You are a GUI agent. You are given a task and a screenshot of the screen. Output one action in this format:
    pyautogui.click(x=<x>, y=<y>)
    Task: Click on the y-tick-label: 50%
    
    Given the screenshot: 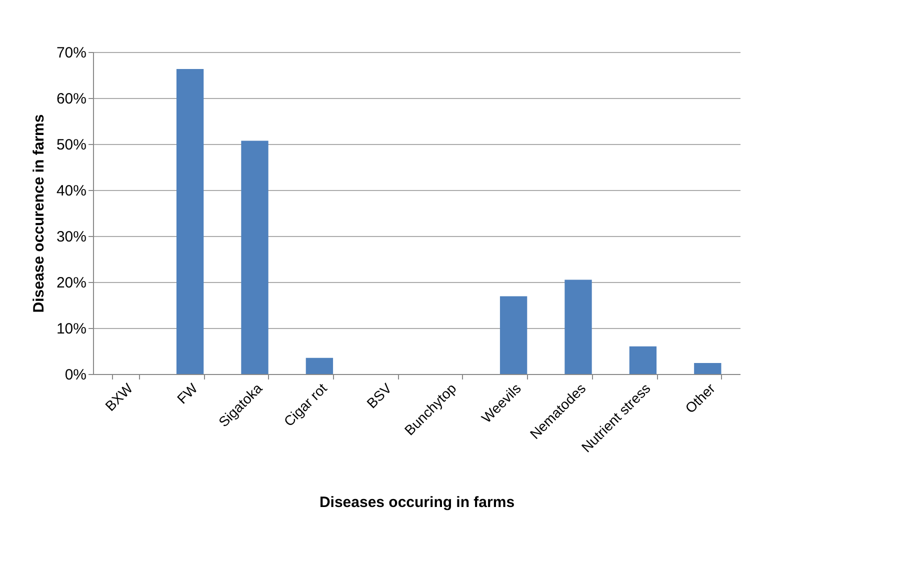 What is the action you would take?
    pyautogui.click(x=71, y=145)
    